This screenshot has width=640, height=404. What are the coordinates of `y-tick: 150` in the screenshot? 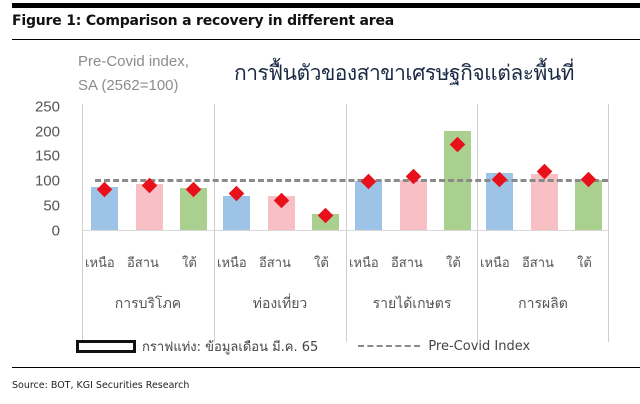 It's located at (47, 156).